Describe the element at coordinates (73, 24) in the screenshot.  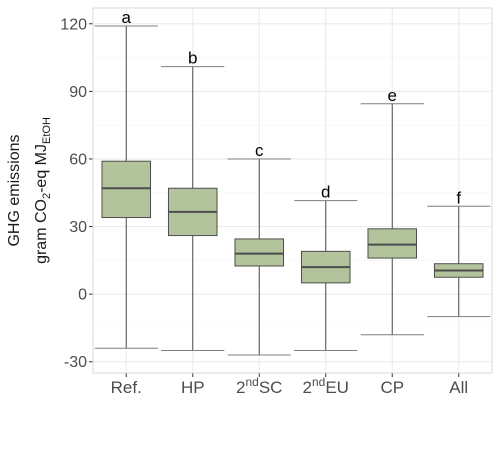
I see `y-tick-label: 120` at that location.